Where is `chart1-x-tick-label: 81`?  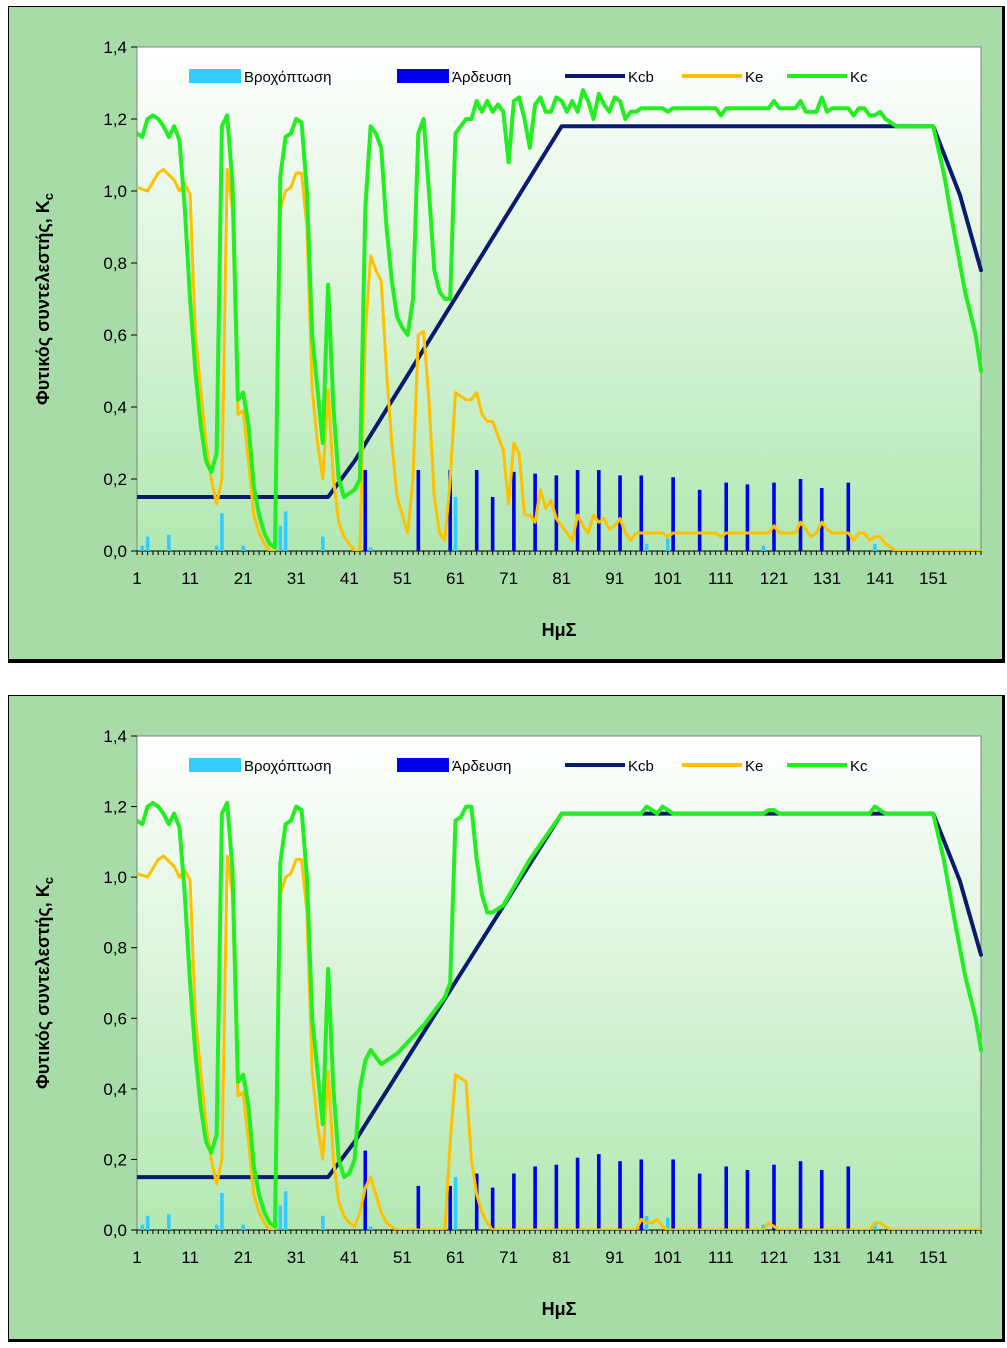 chart1-x-tick-label: 81 is located at coordinates (561, 1257).